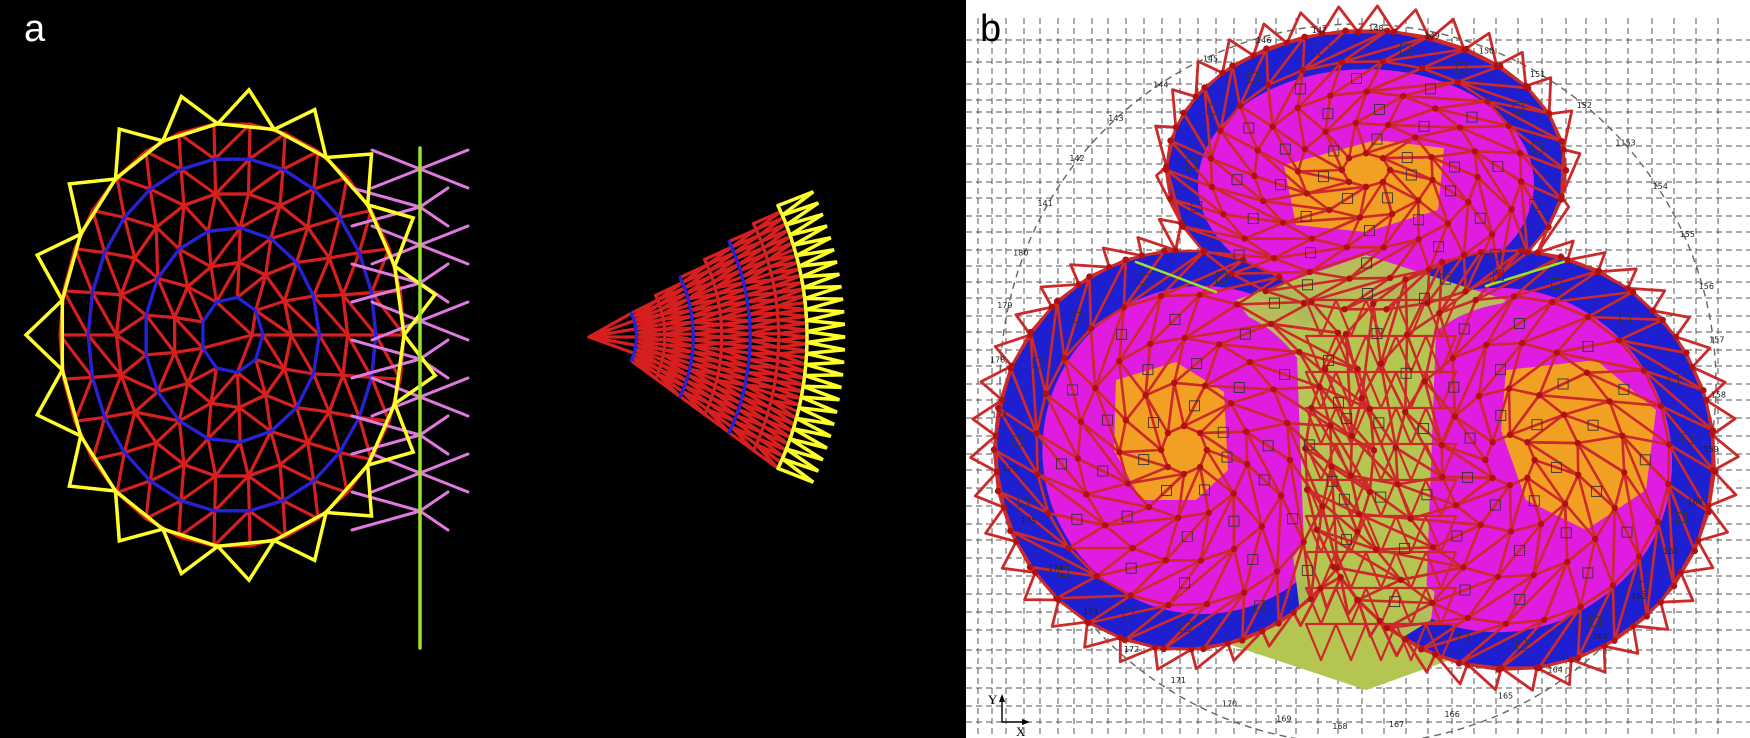 This screenshot has width=1750, height=738. I want to click on interface-edge, so click(434, 520).